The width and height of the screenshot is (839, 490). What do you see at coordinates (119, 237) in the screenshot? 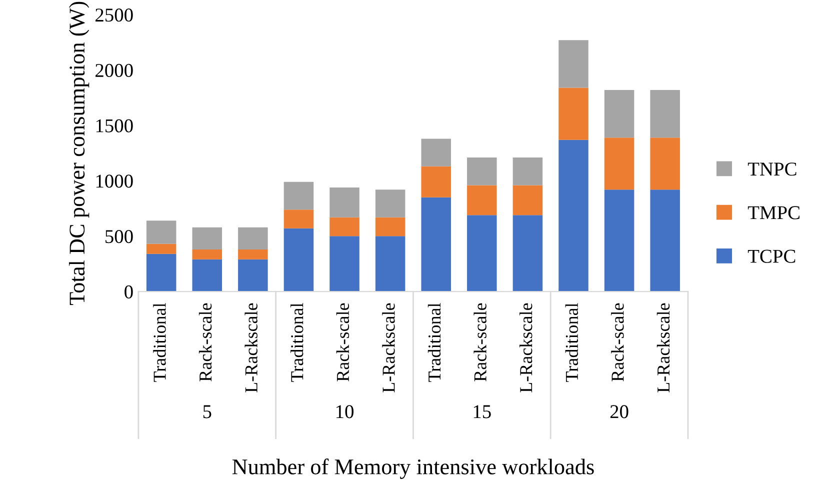
I see `y-tick-label: 500` at bounding box center [119, 237].